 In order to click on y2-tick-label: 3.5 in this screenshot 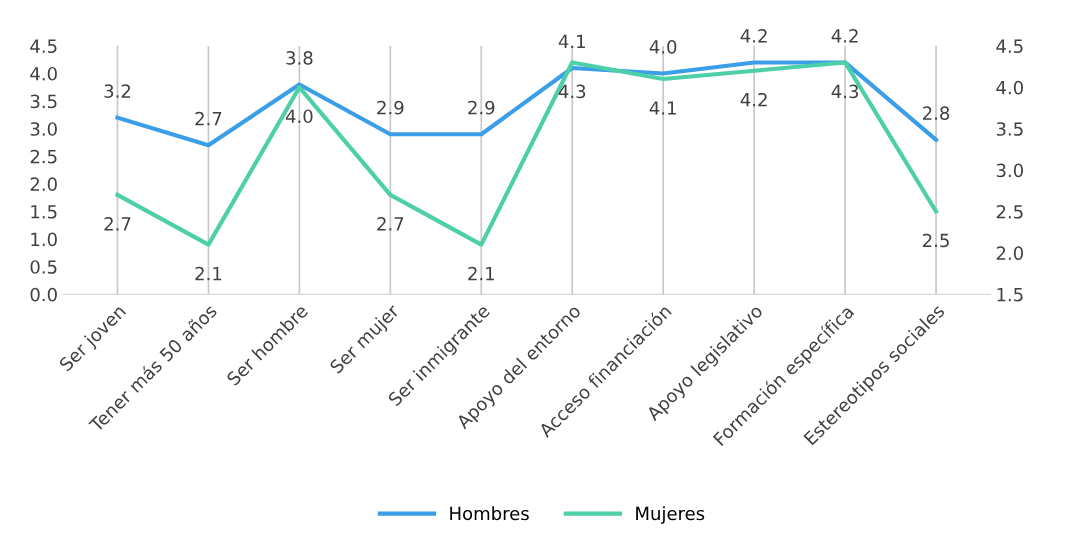, I will do `click(1009, 129)`.